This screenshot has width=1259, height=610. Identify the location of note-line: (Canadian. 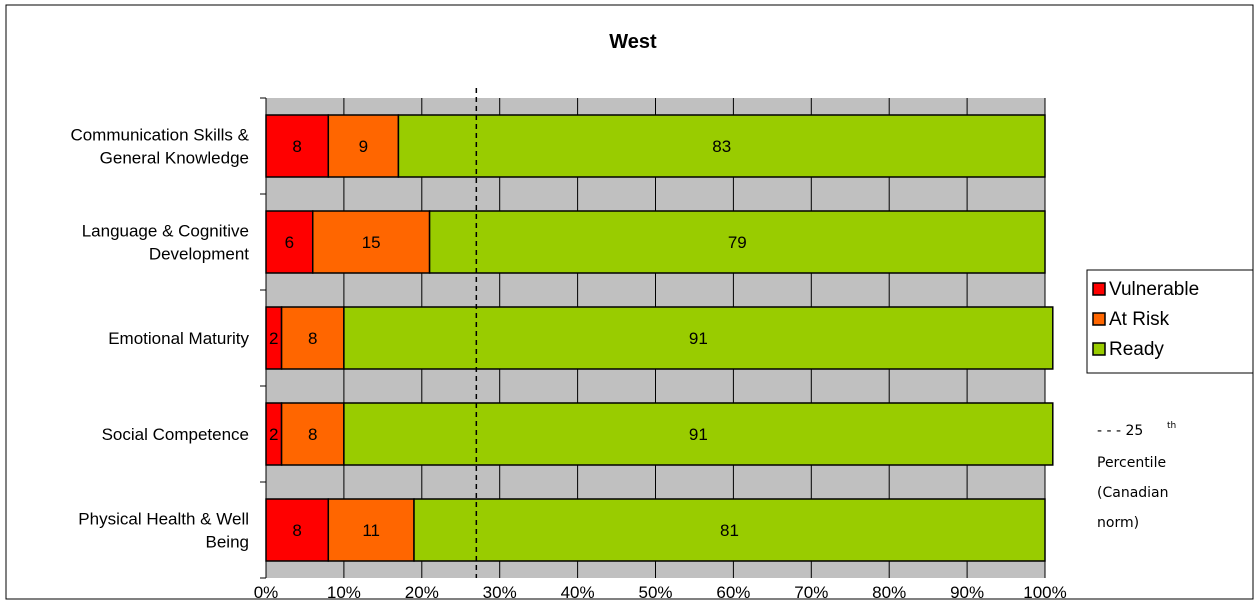
(1133, 493).